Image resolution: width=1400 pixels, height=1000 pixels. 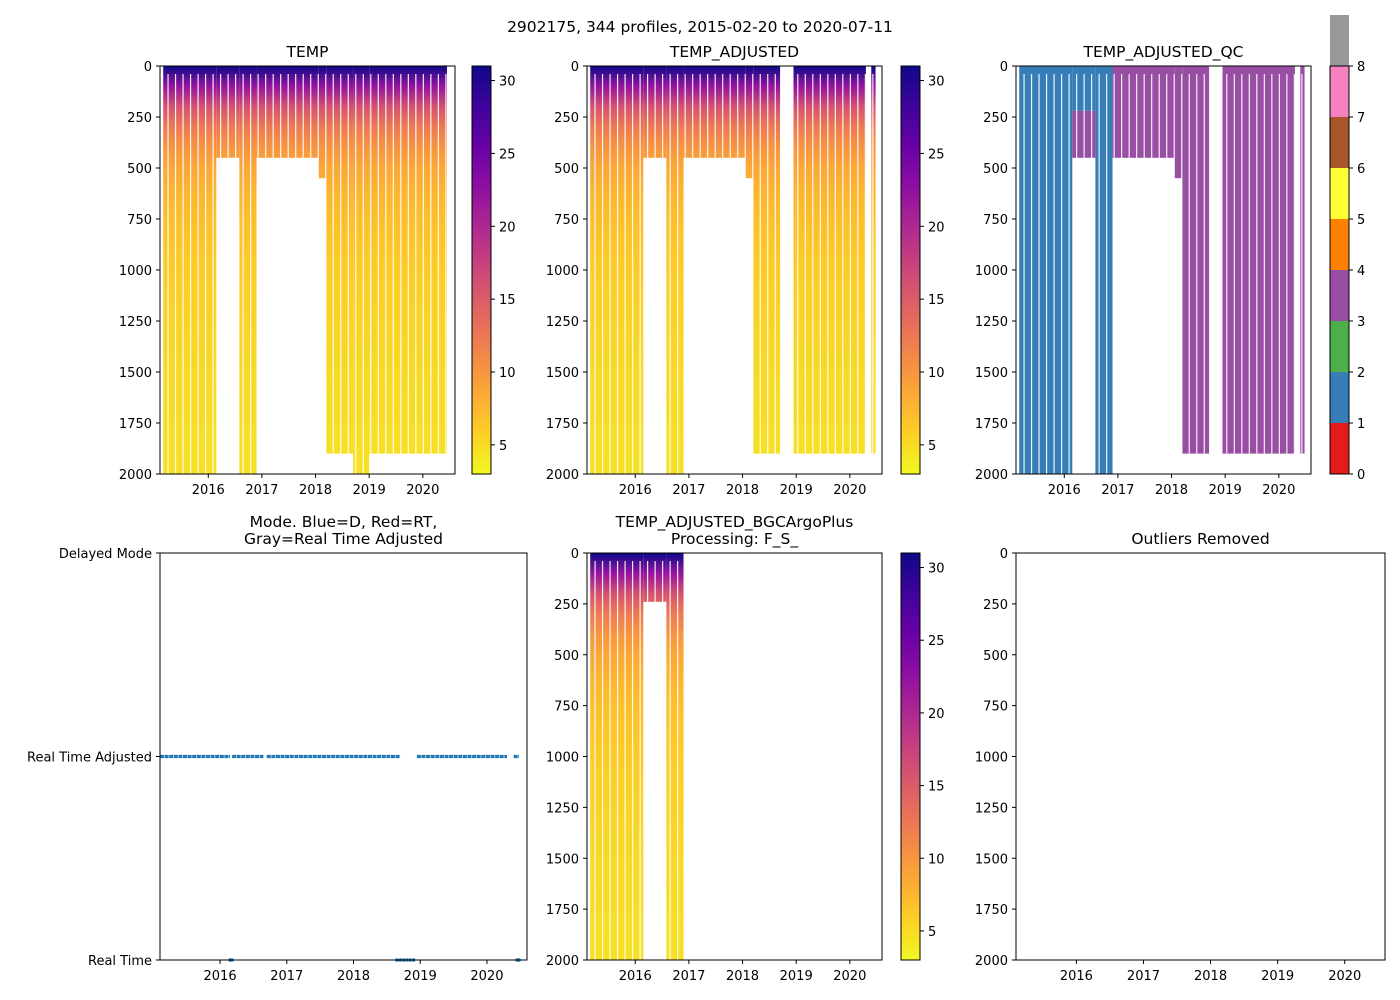 I want to click on temp_qc-colorbar-tick-label: 4, so click(x=1361, y=271).